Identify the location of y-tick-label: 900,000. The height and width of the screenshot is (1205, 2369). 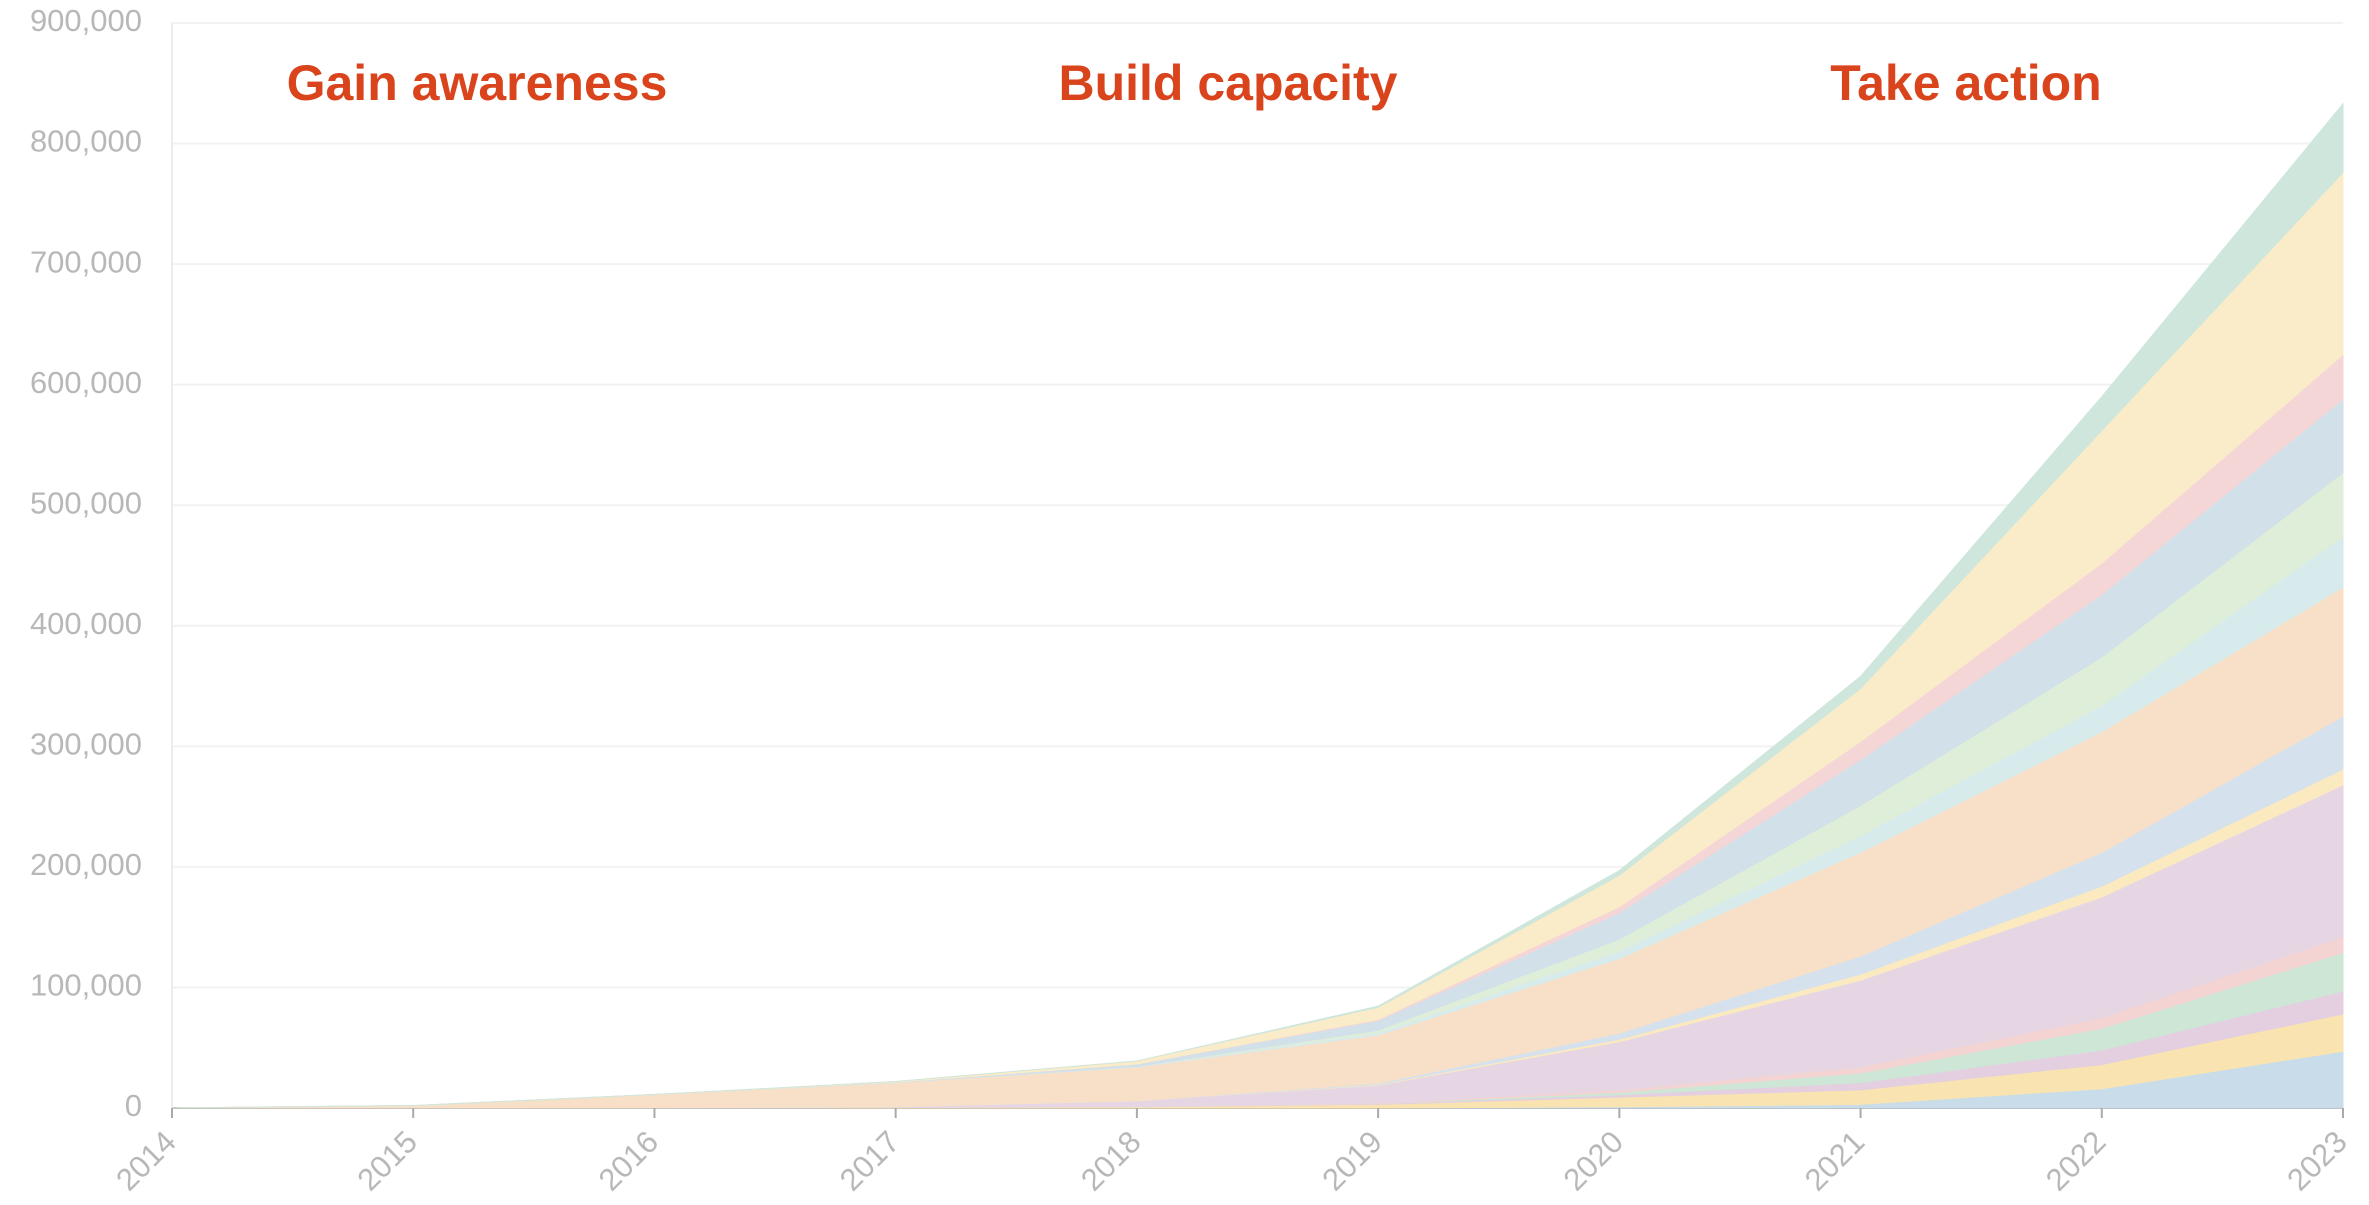
(86, 20).